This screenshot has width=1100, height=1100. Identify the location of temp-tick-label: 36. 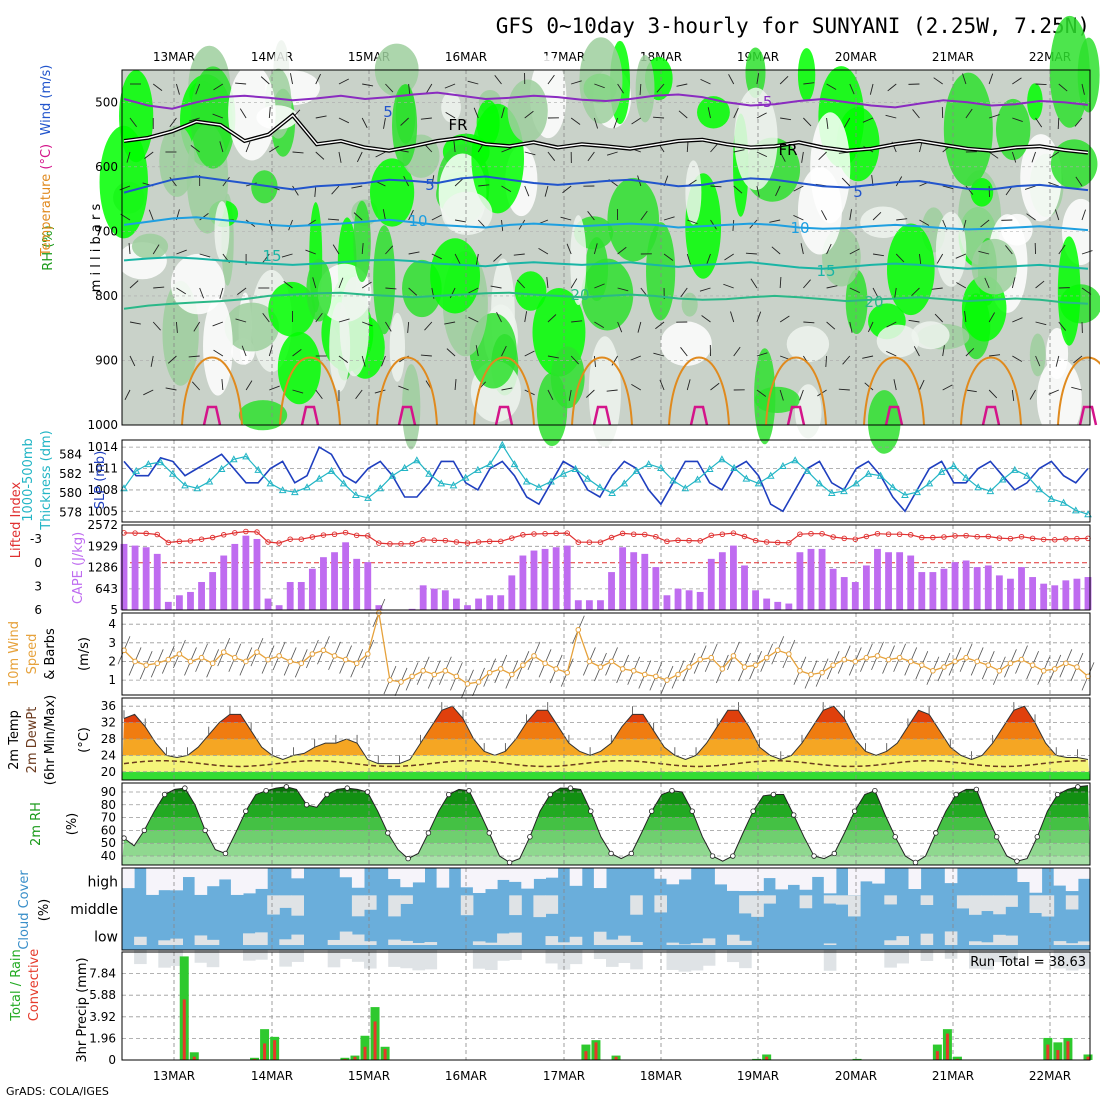
(108, 706).